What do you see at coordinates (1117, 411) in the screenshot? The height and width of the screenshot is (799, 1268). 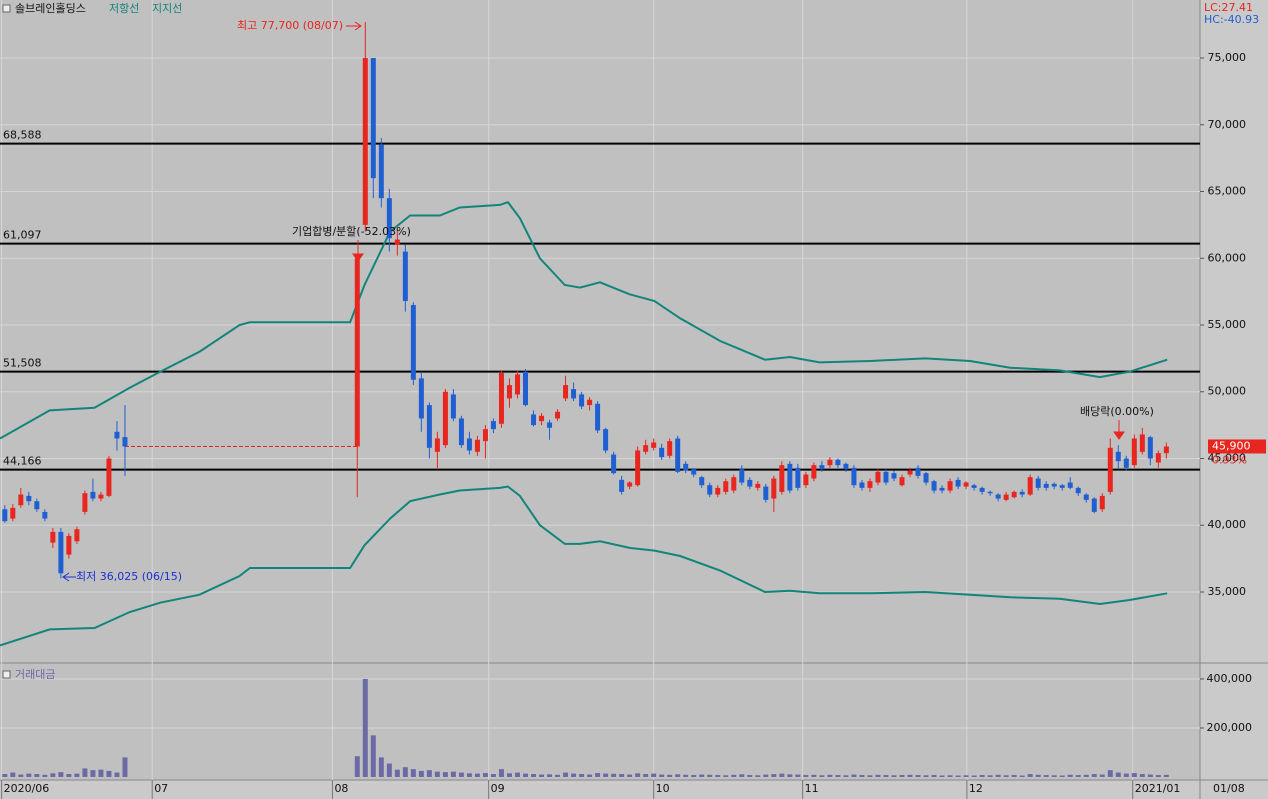 I see `annotation: 배당락(0.00%)` at bounding box center [1117, 411].